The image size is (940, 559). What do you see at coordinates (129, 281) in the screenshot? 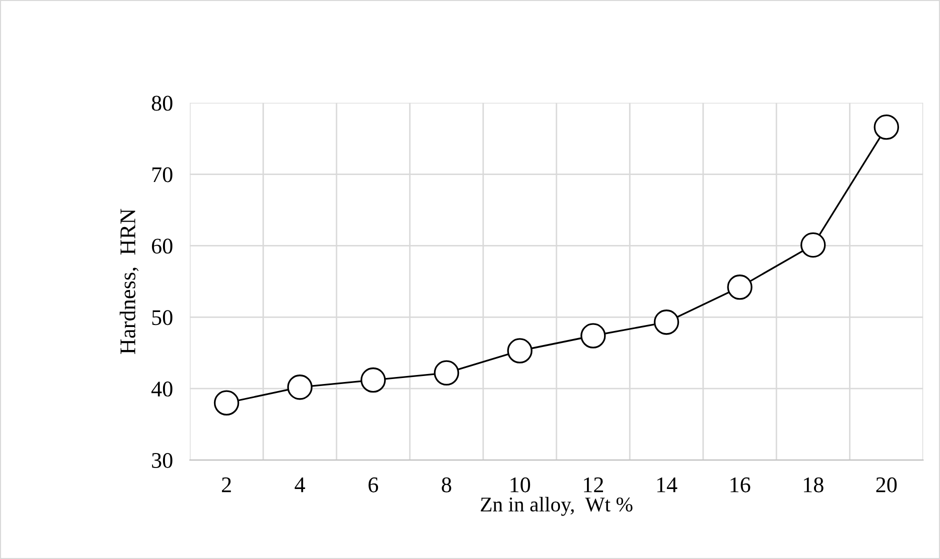
I see `y-axis-title: Hardness, HRN` at bounding box center [129, 281].